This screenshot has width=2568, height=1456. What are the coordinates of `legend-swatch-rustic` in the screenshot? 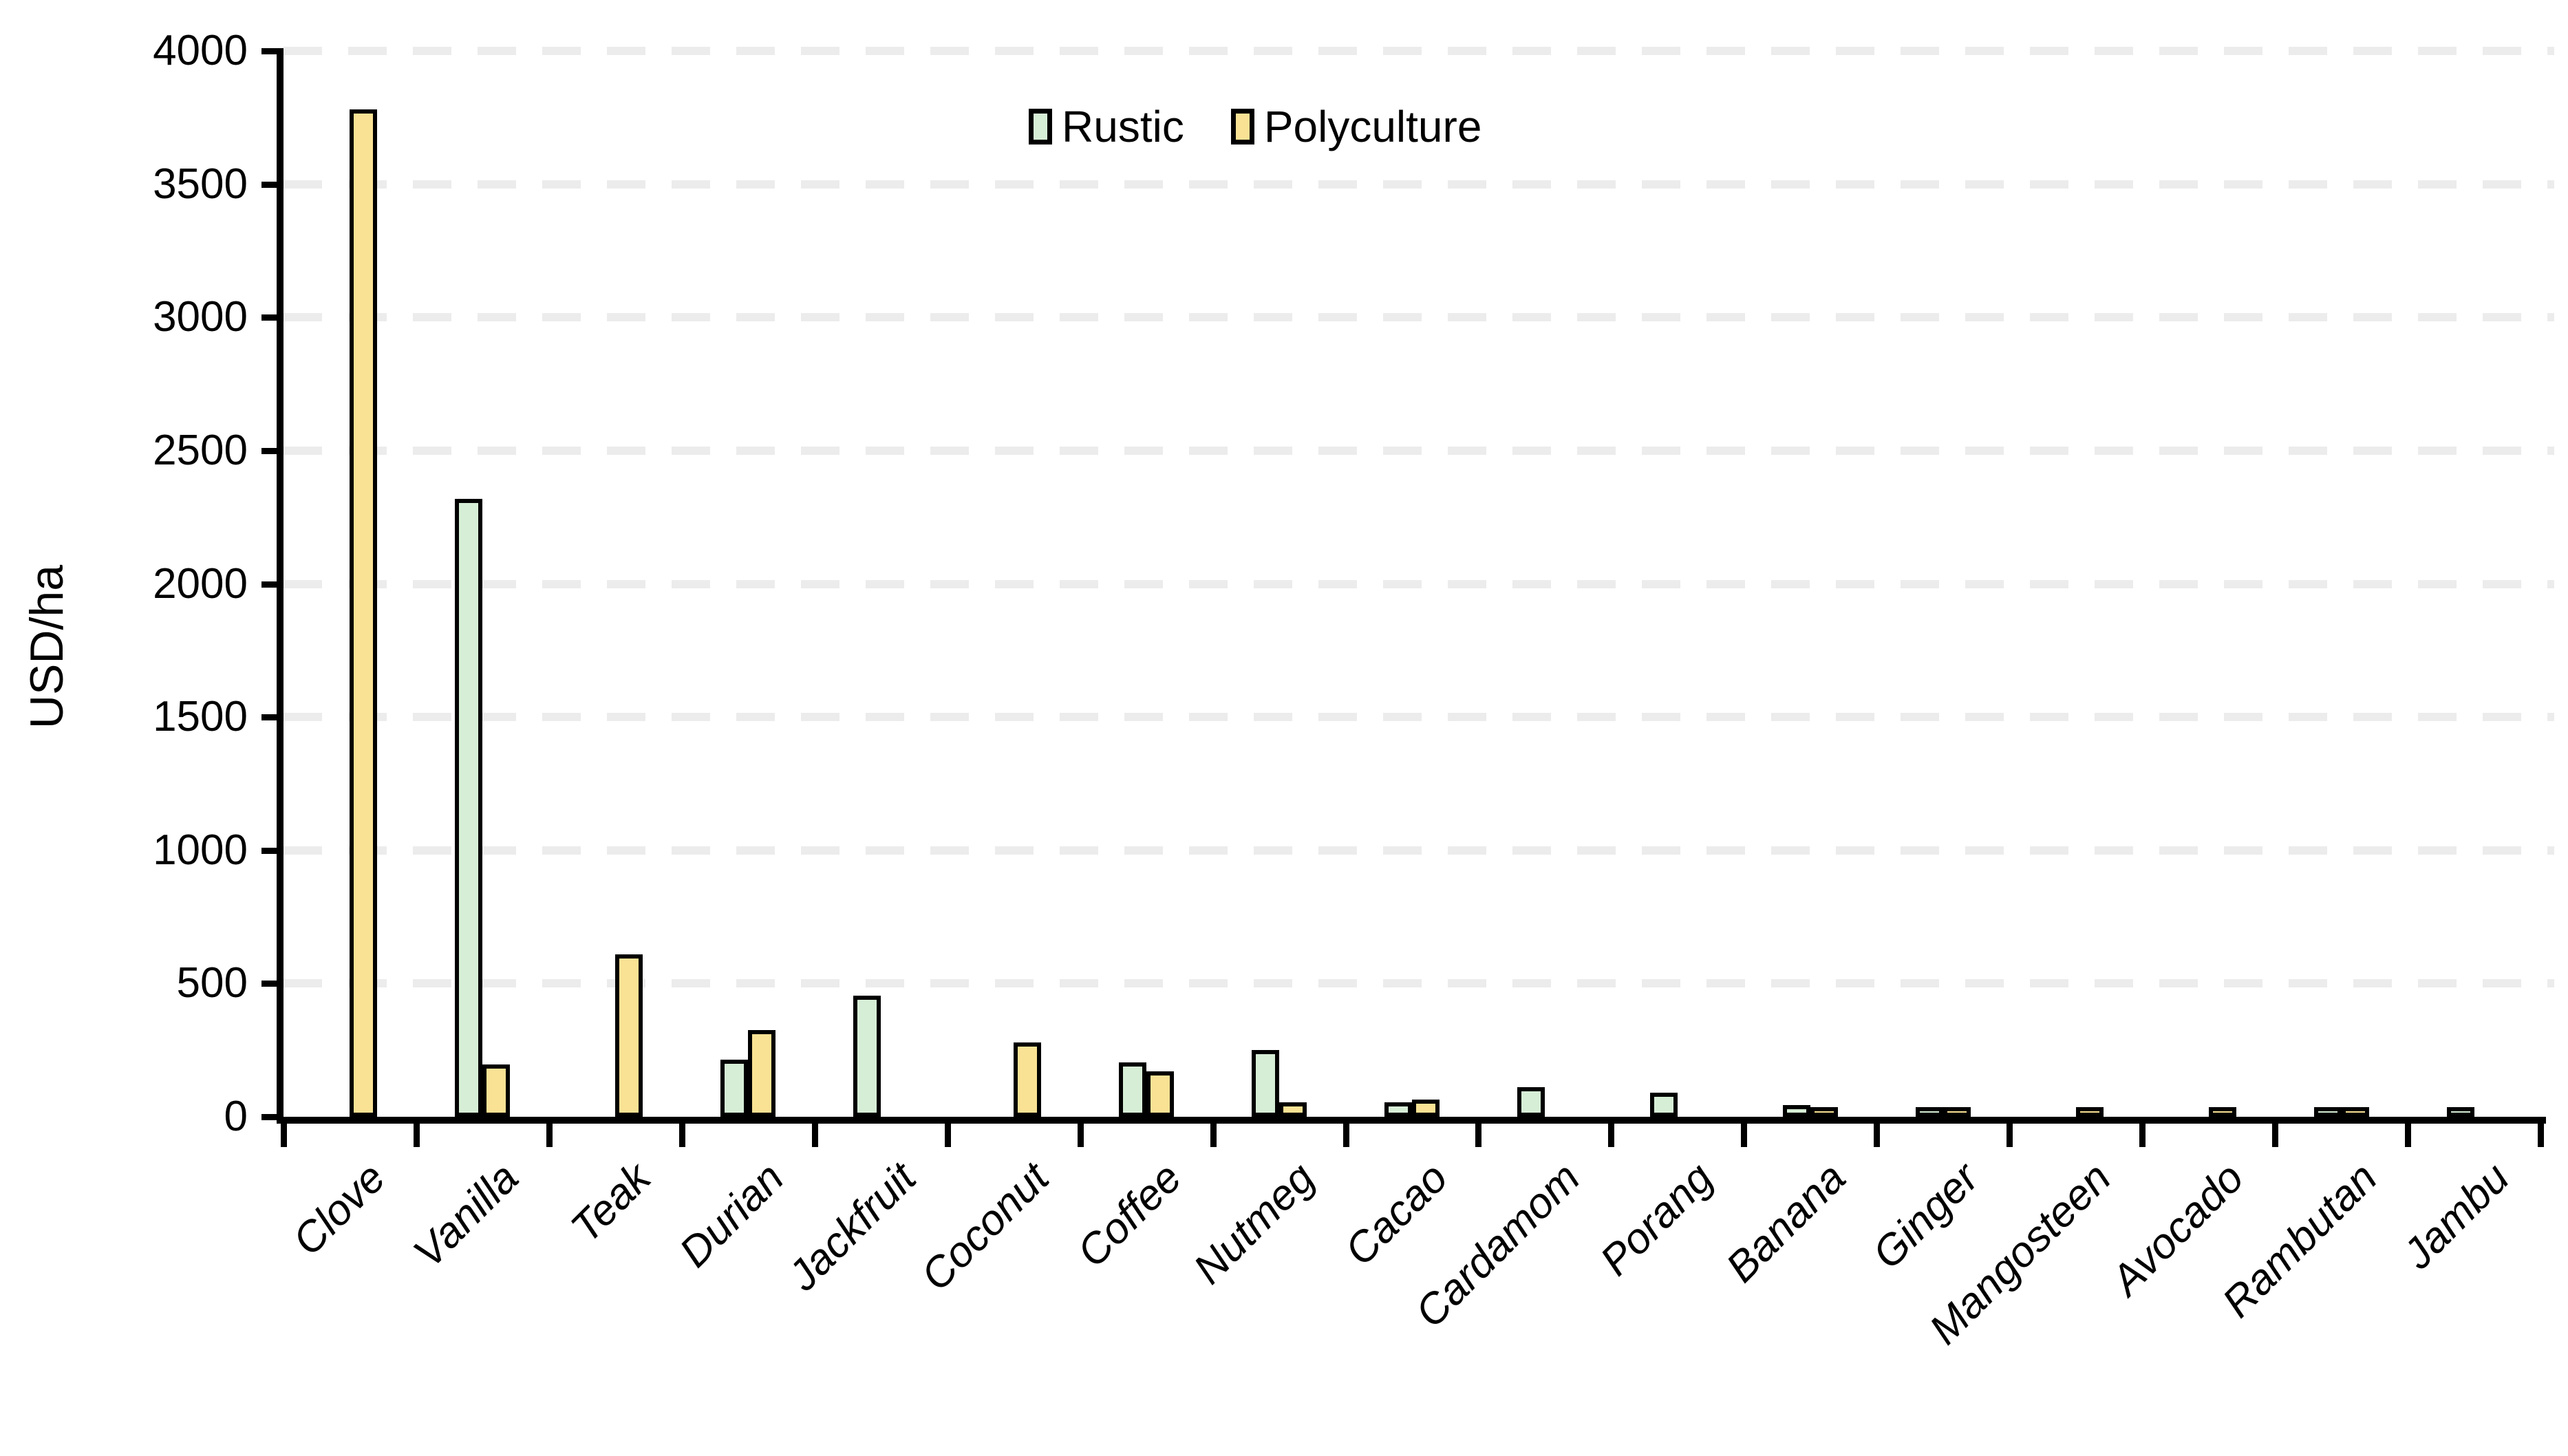 It's located at (1041, 126).